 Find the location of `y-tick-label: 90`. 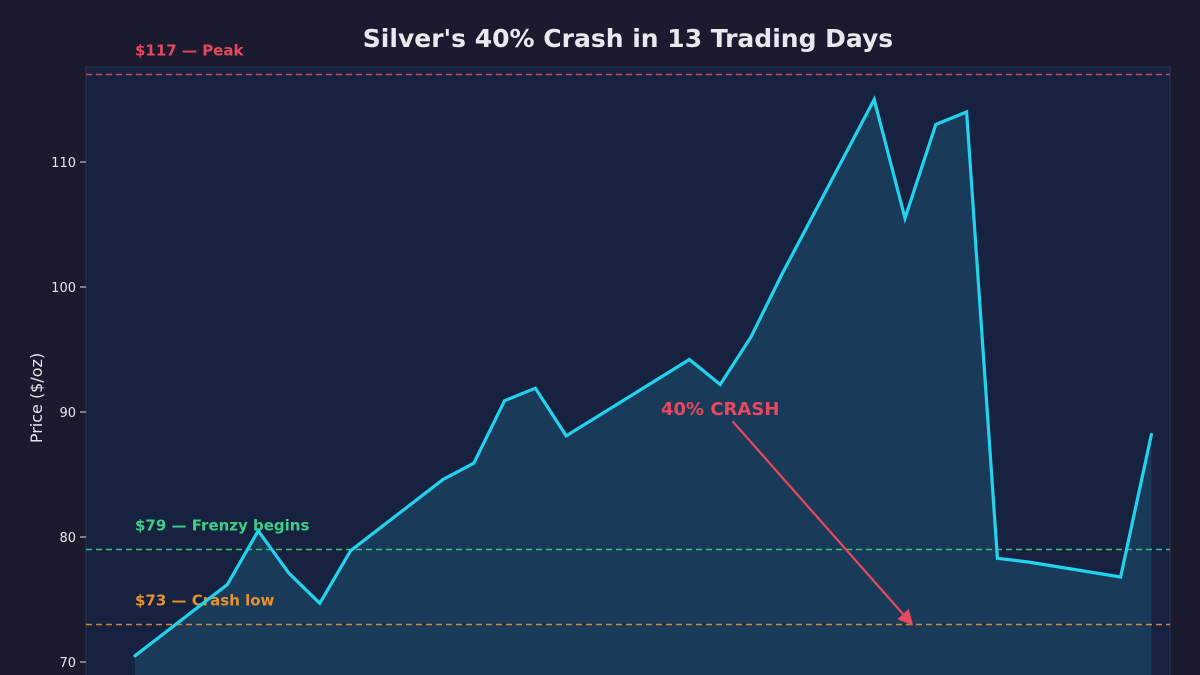

y-tick-label: 90 is located at coordinates (67, 413).